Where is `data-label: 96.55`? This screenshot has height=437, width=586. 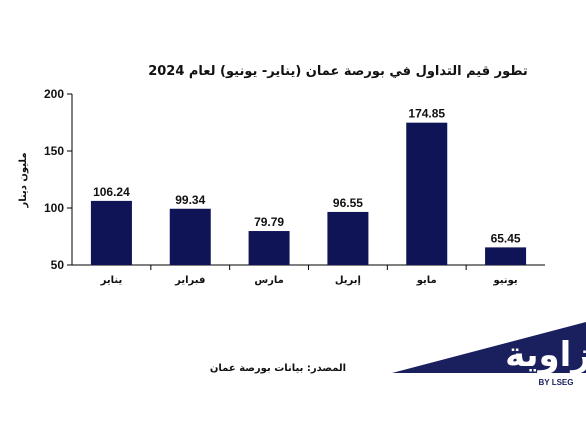 data-label: 96.55 is located at coordinates (348, 203).